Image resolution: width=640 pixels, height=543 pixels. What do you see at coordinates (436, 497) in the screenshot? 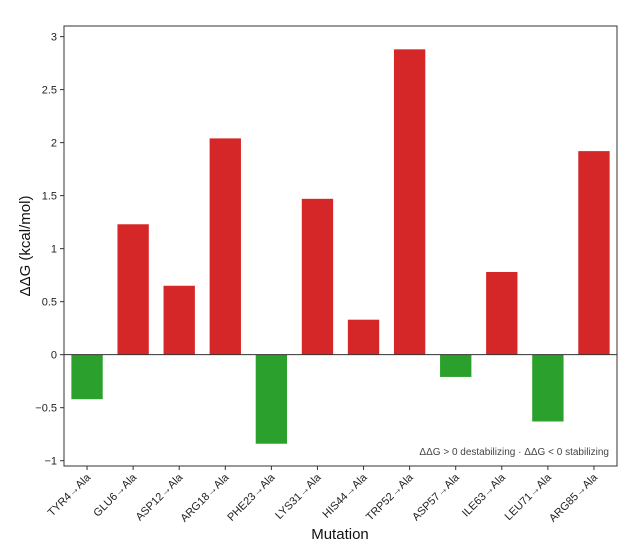
I see `x-tick-label: ASP57→Ala` at bounding box center [436, 497].